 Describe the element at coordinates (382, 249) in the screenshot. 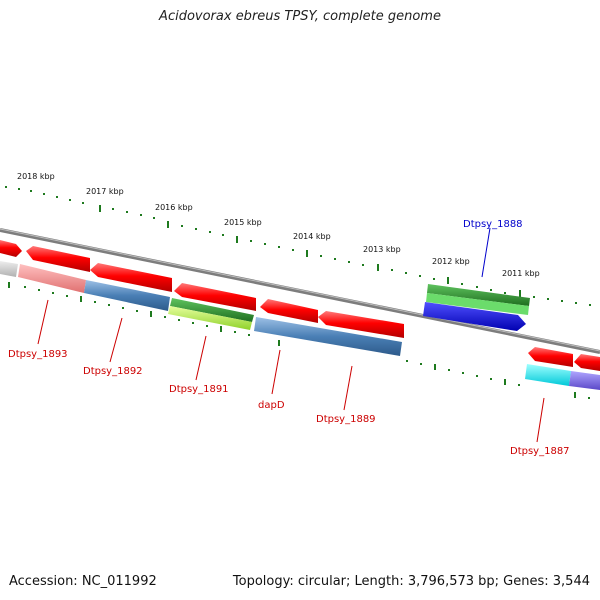

I see `scale-label: 2013 kbp` at that location.